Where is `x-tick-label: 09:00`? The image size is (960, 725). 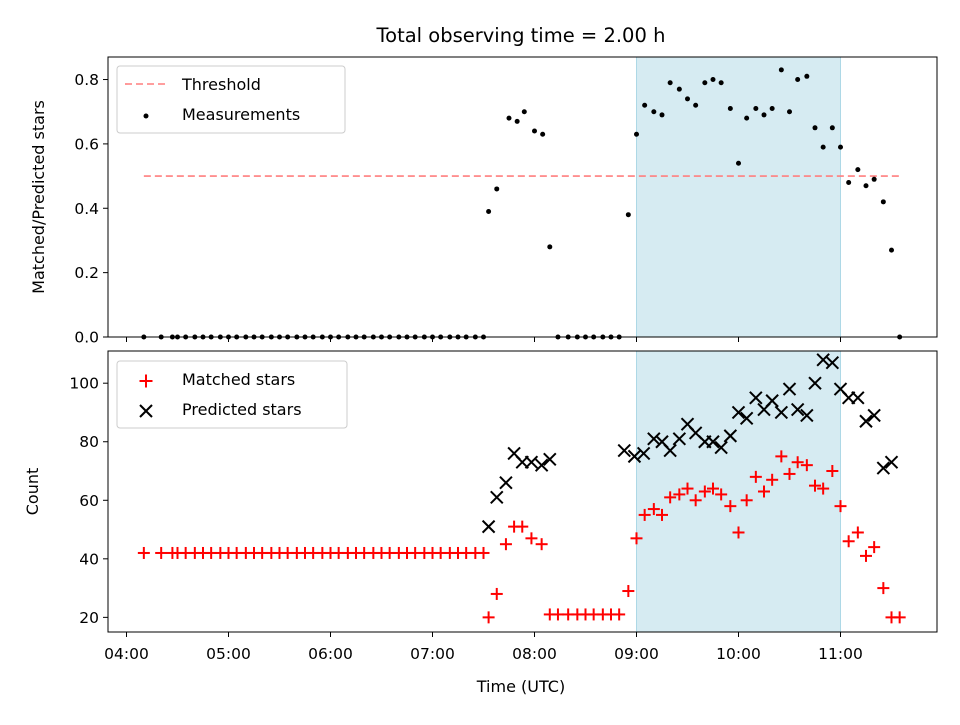 x-tick-label: 09:00 is located at coordinates (636, 654).